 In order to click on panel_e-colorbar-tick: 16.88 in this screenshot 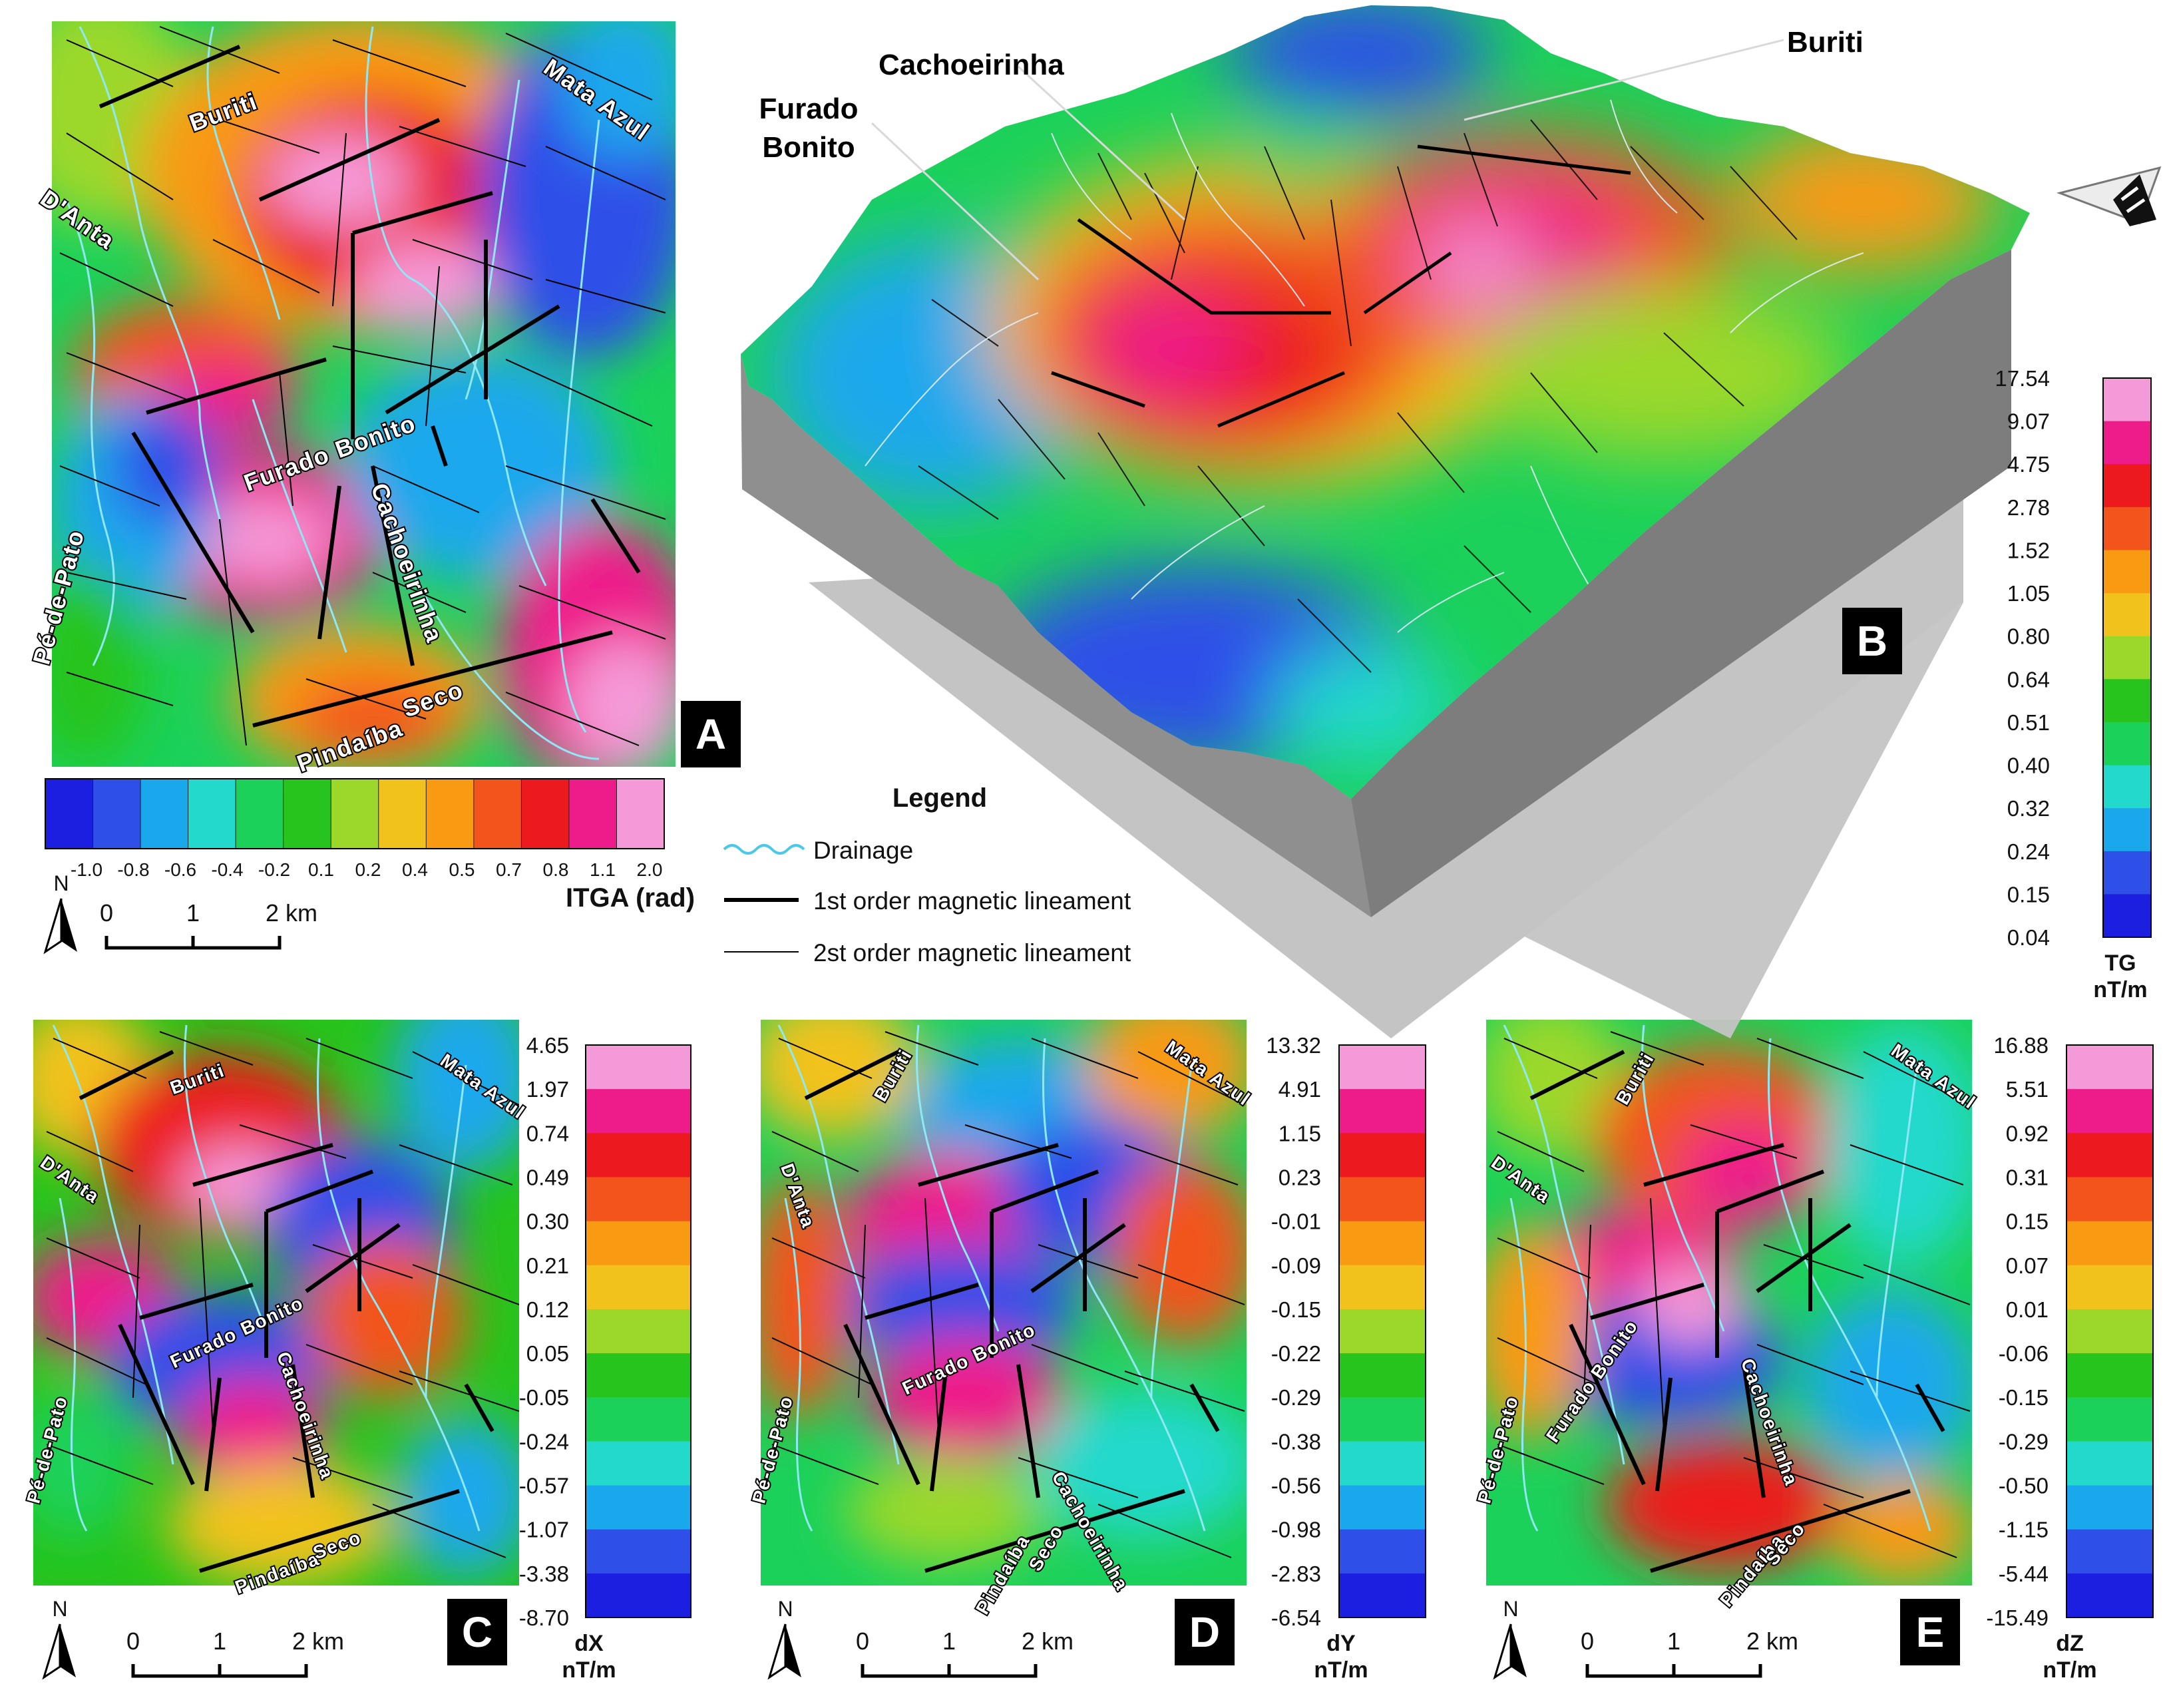, I will do `click(2021, 1045)`.